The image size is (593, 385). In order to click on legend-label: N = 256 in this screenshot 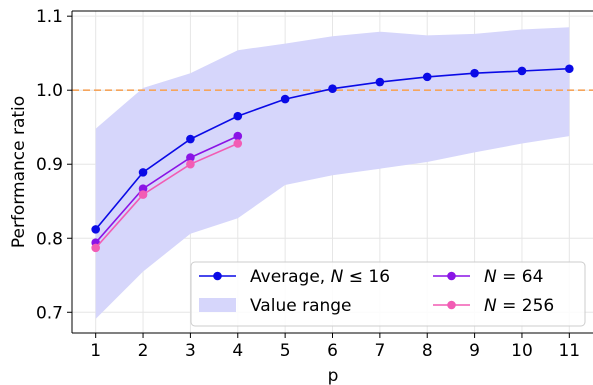, I will do `click(519, 306)`.